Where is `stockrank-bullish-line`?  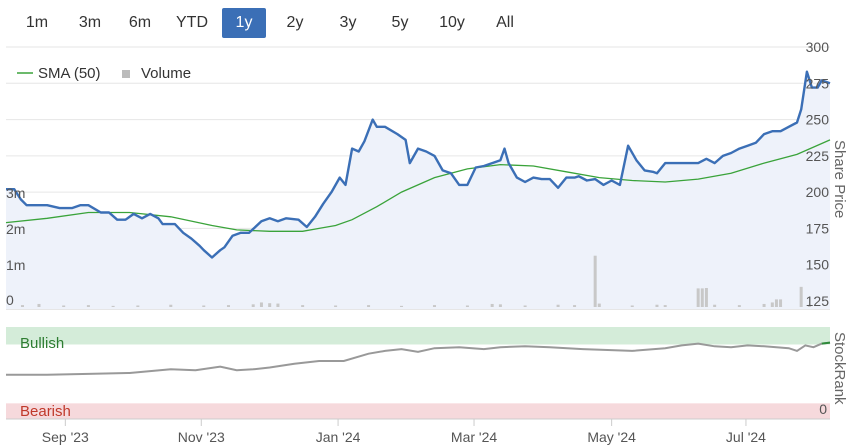
stockrank-bullish-line is located at coordinates (826, 343).